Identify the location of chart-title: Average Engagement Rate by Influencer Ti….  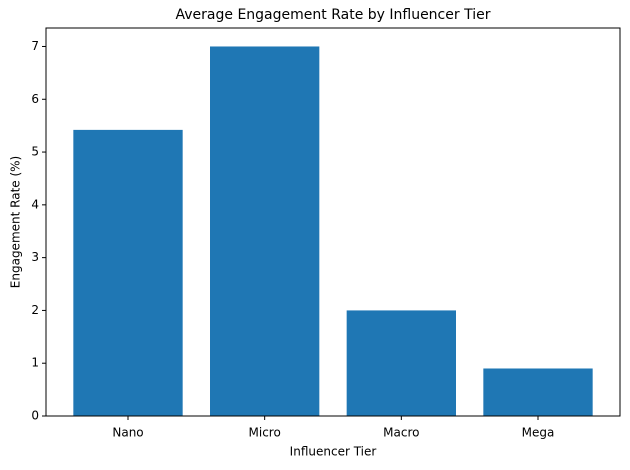
(333, 15).